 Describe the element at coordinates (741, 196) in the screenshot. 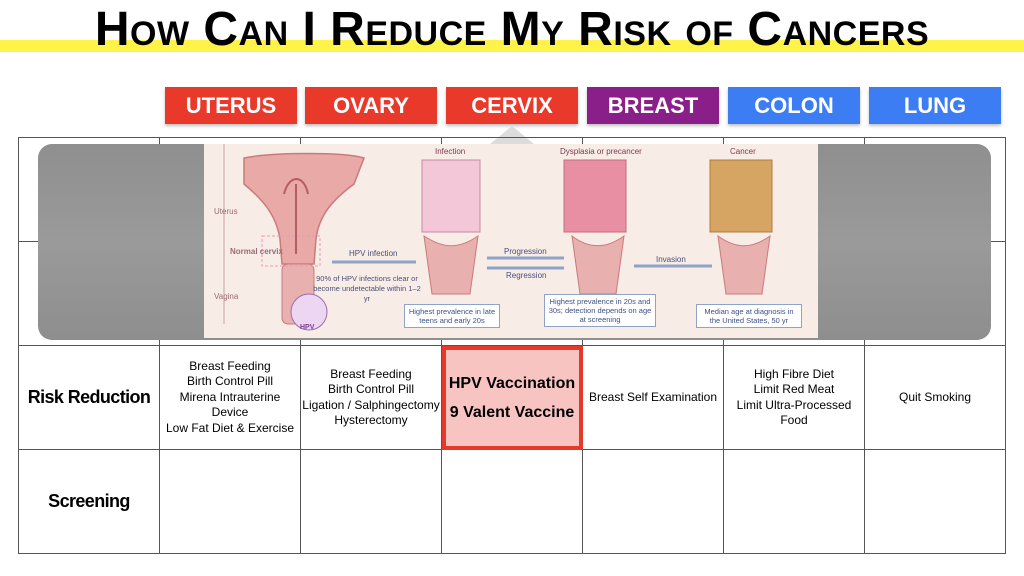

I see `cancer-tissue-block` at that location.